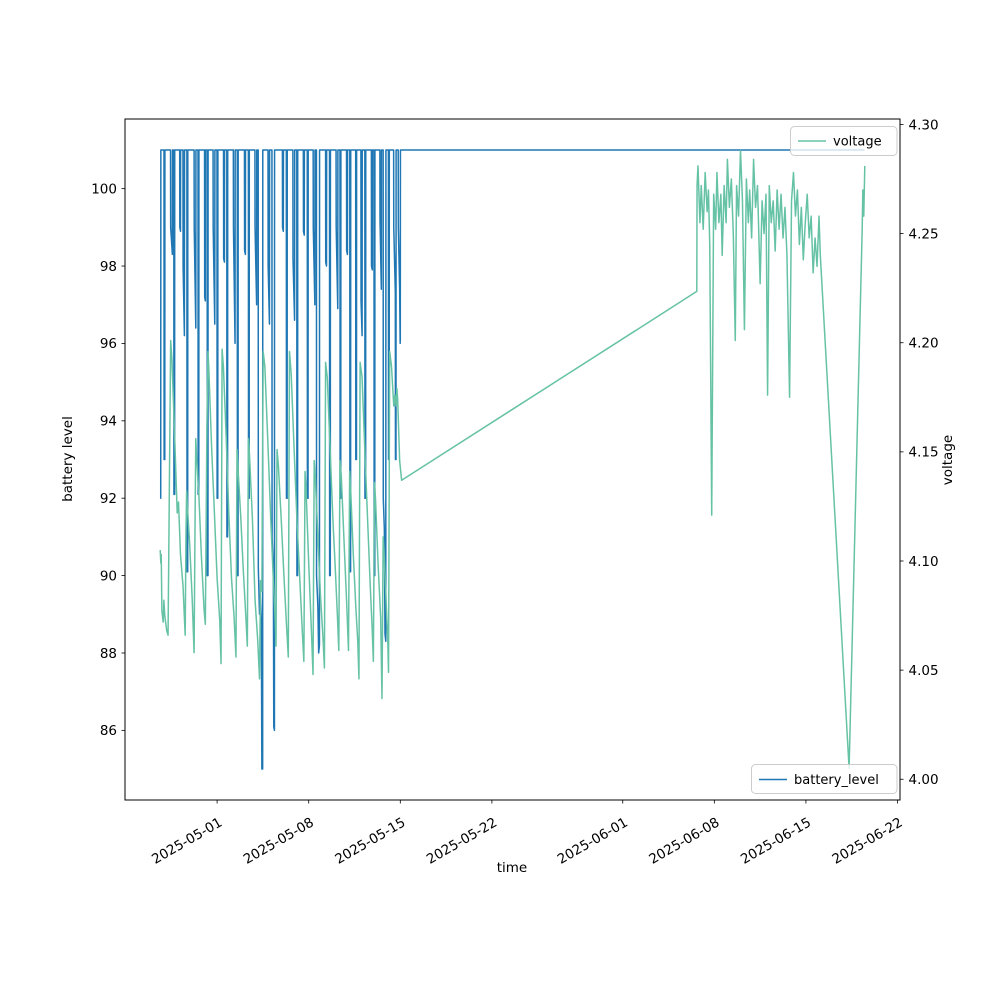  Describe the element at coordinates (924, 780) in the screenshot. I see `y-right-tick-label: 4.00` at that location.